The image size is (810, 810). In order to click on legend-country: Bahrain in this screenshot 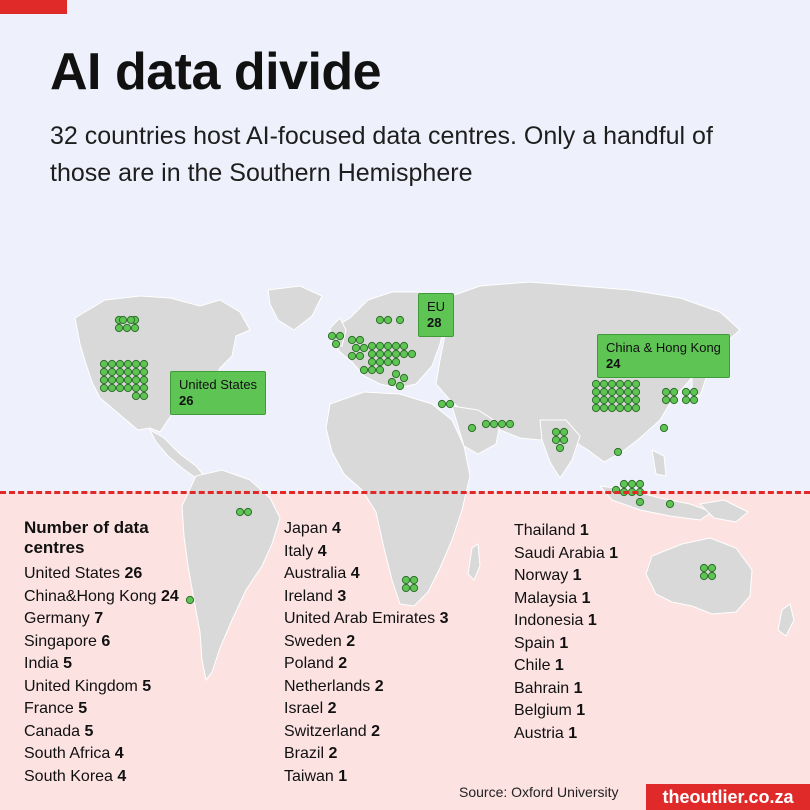, I will do `click(542, 688)`.